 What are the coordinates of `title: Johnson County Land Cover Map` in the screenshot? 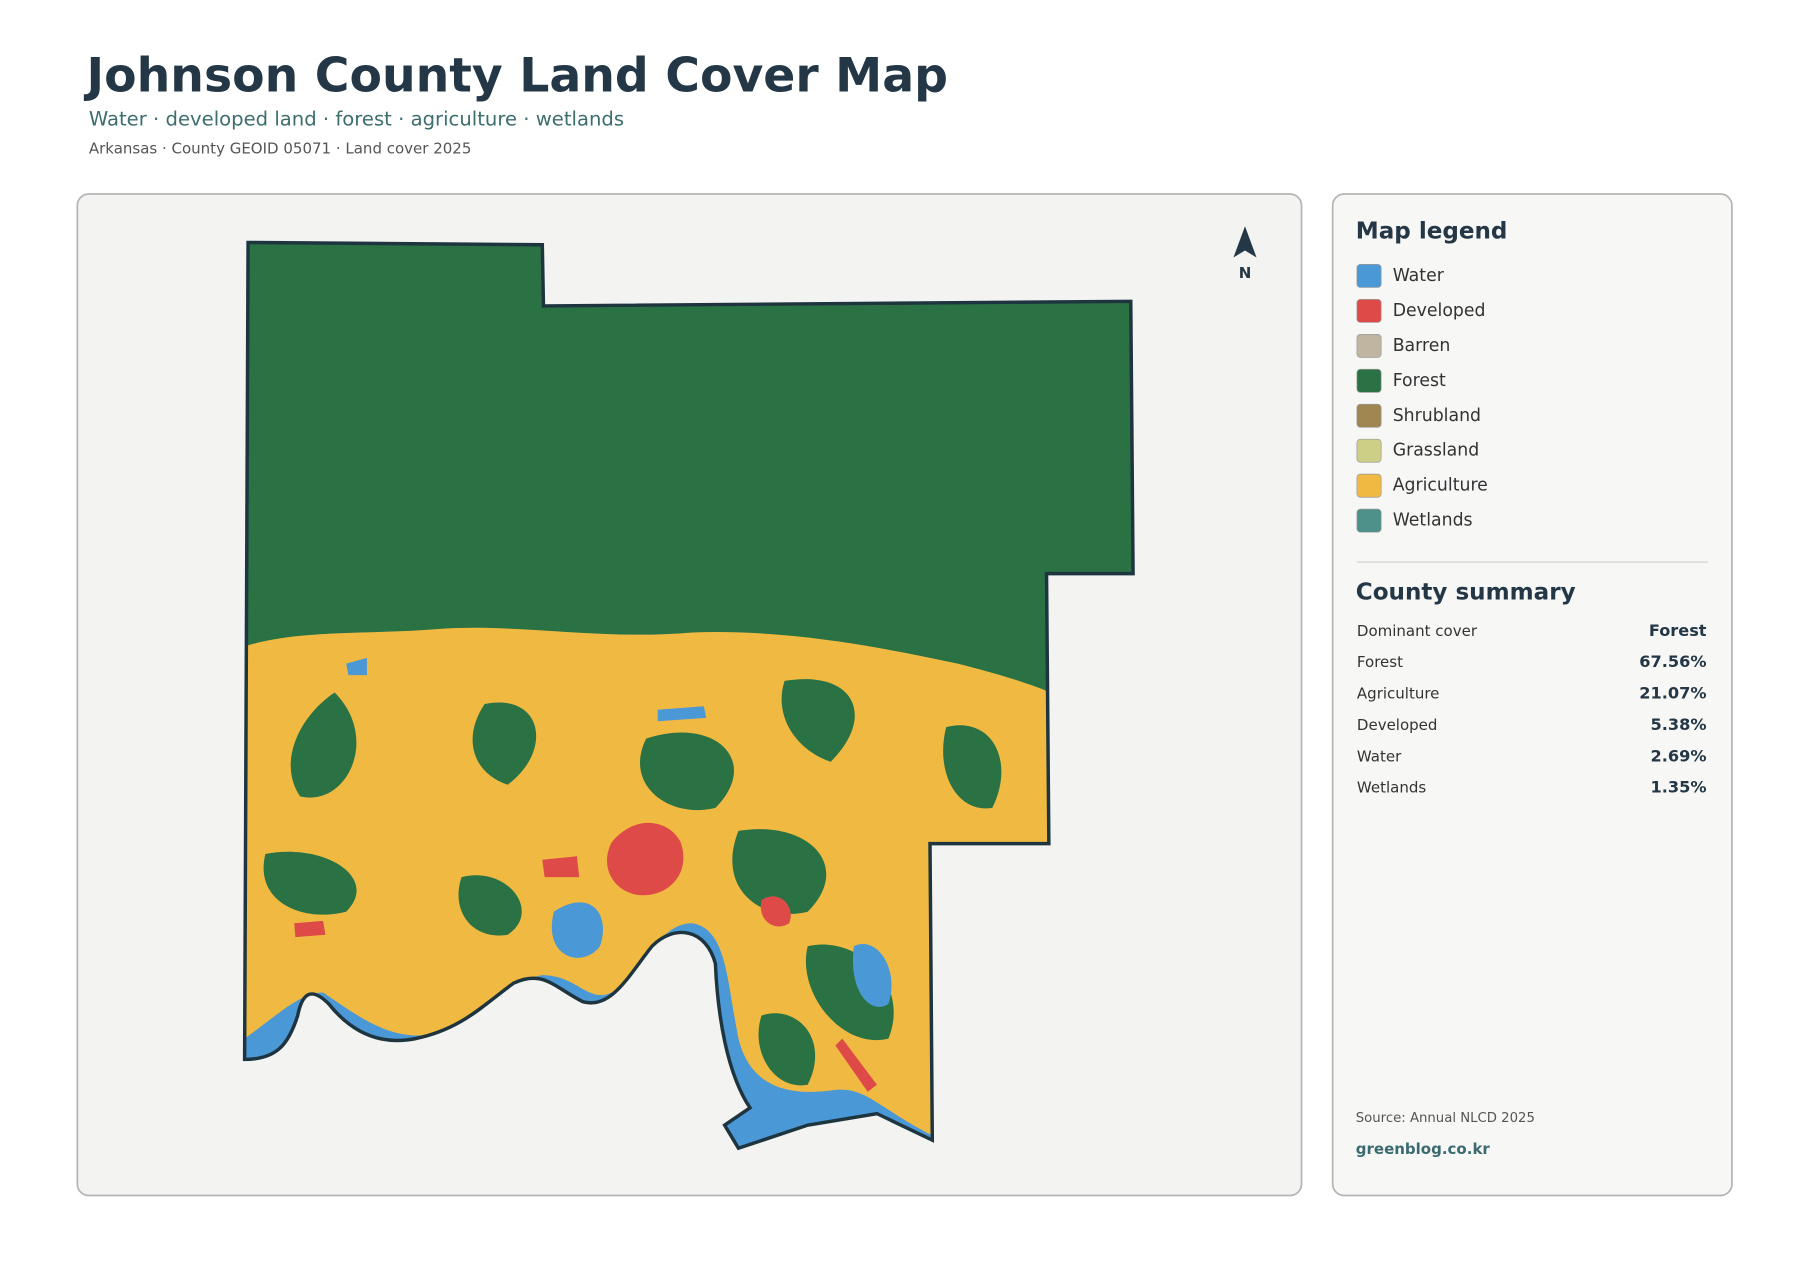 It's located at (516, 76).